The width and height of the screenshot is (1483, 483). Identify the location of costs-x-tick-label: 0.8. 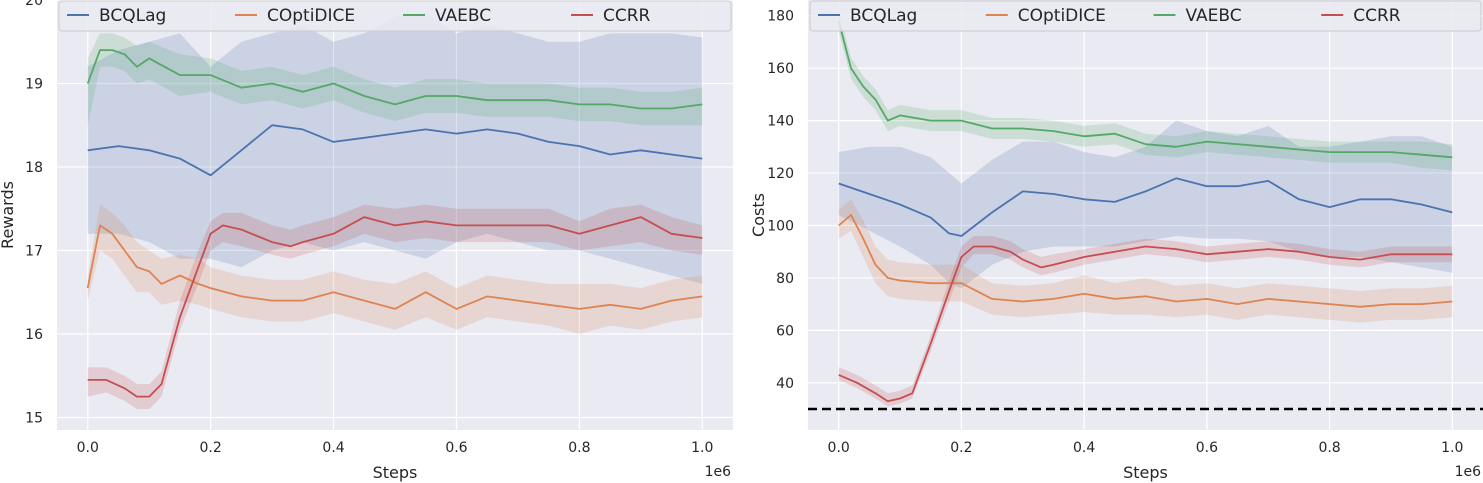
(1329, 448).